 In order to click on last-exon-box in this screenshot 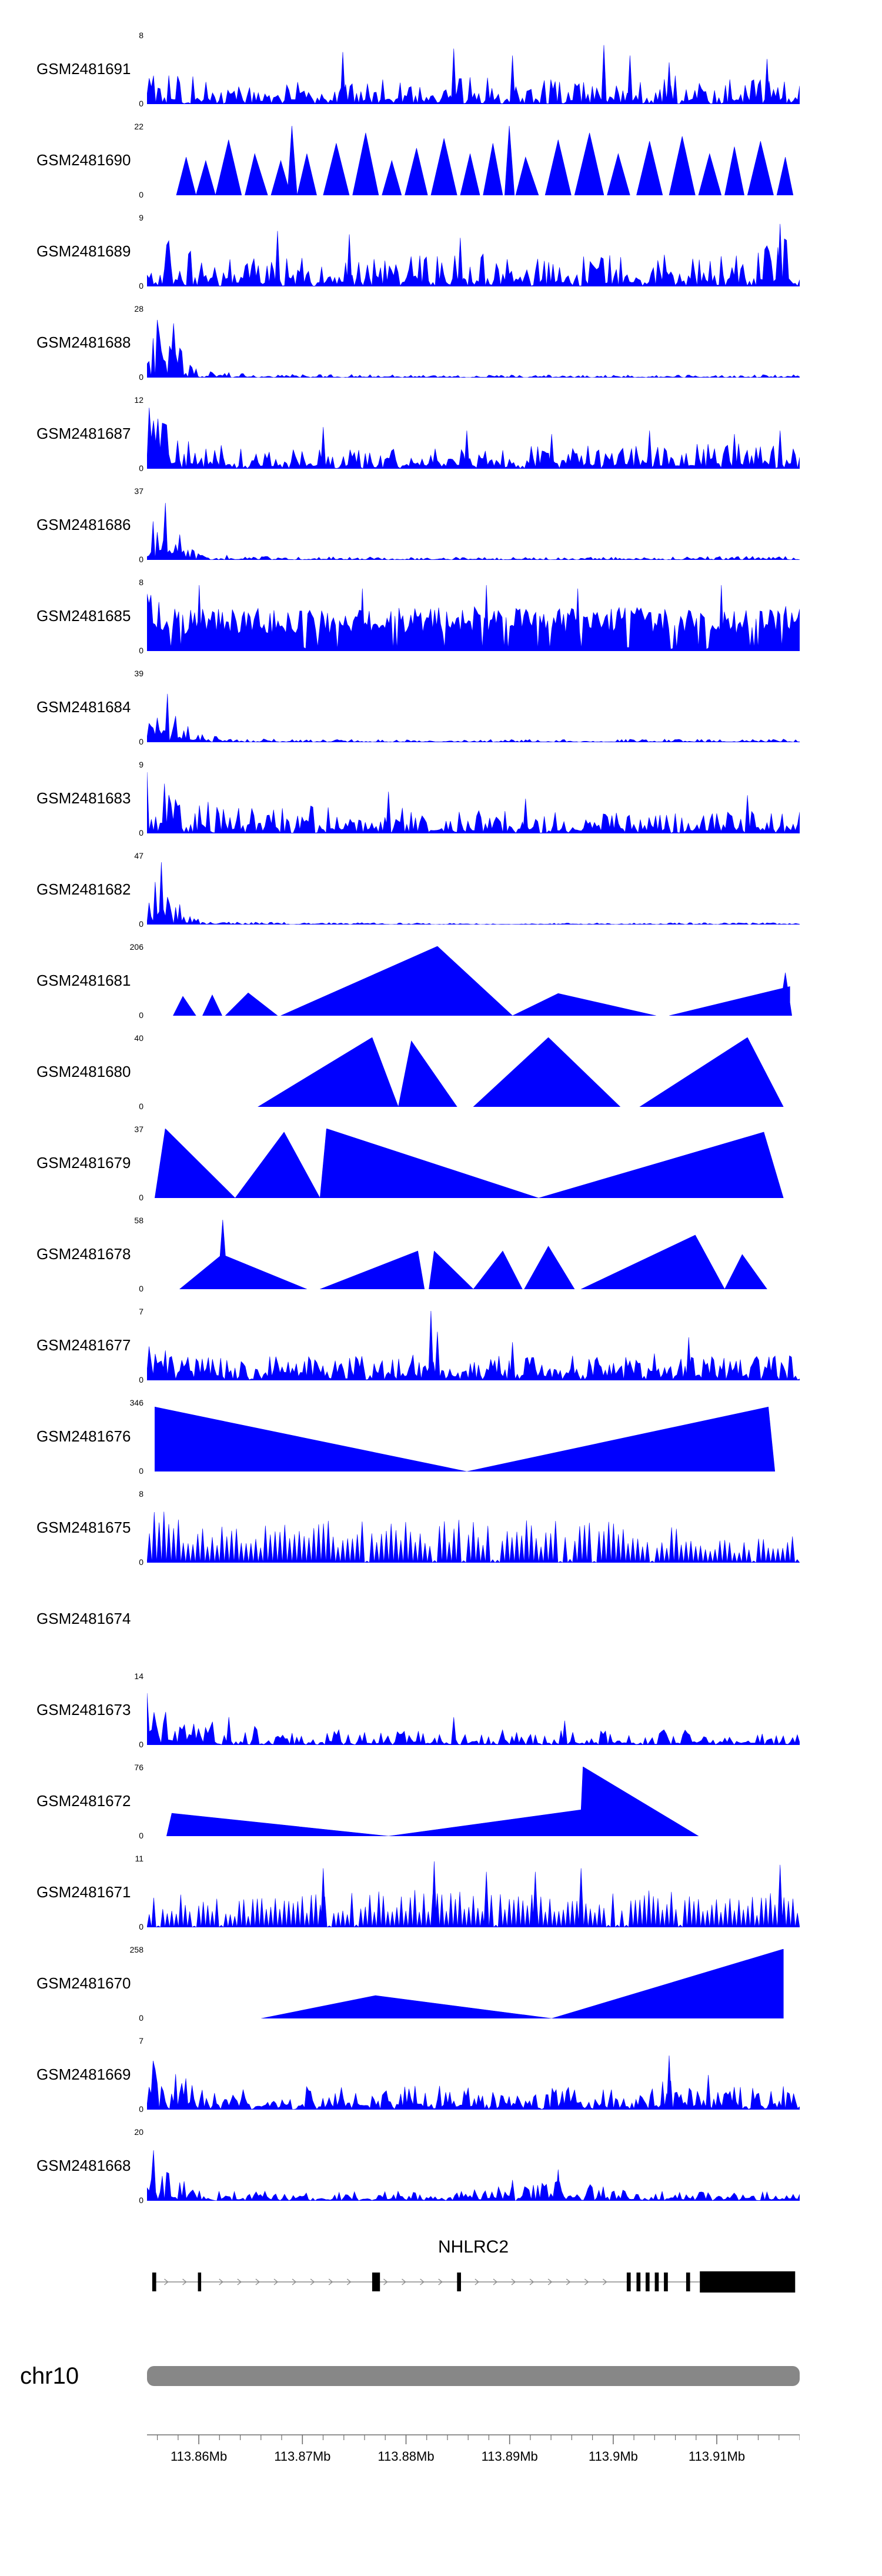, I will do `click(748, 2282)`.